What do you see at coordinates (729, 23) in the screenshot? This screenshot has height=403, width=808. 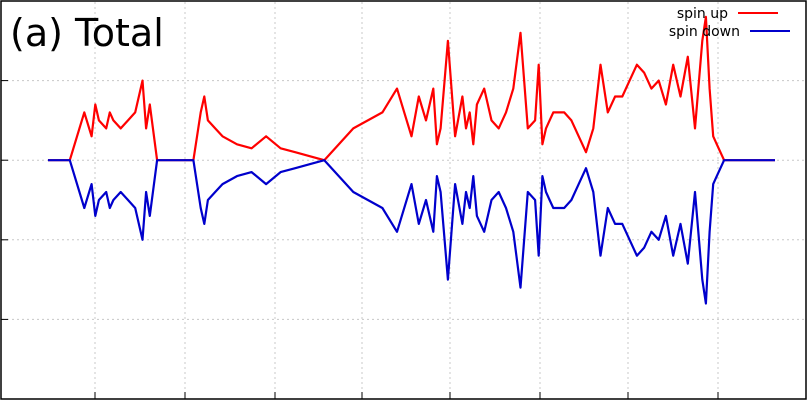 I see `legend: spin up spin down` at bounding box center [729, 23].